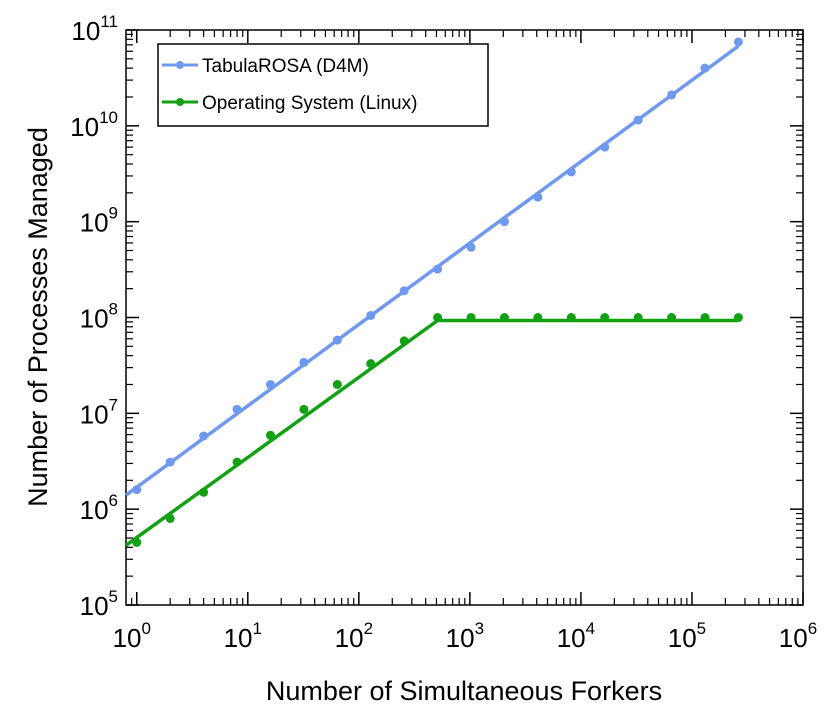  I want to click on y-tick-labels: 10⁵ 10⁶ 10⁷ 10⁸ 10⁹ 10¹⁰ 10¹¹, so click(94, 316).